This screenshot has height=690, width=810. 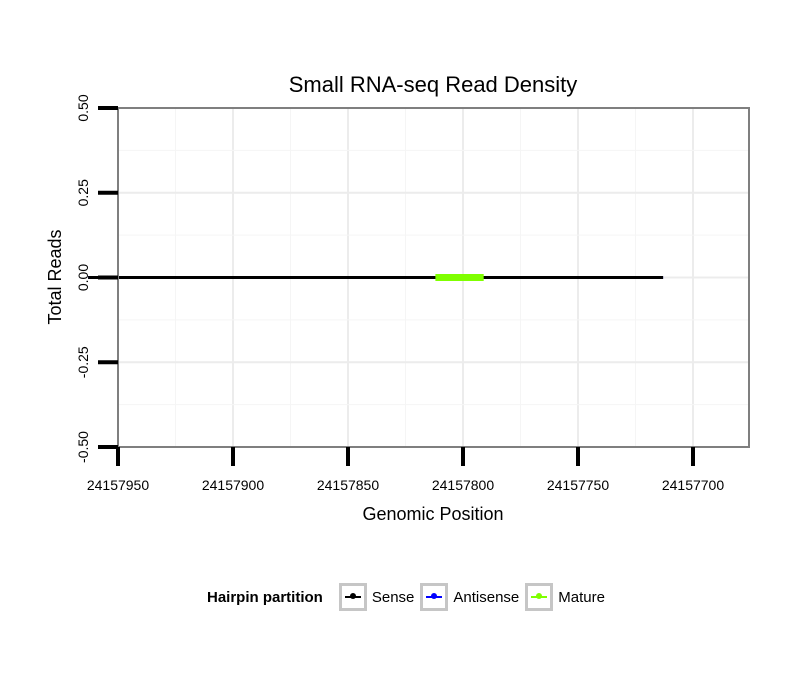 I want to click on legend-key-mature, so click(x=539, y=597).